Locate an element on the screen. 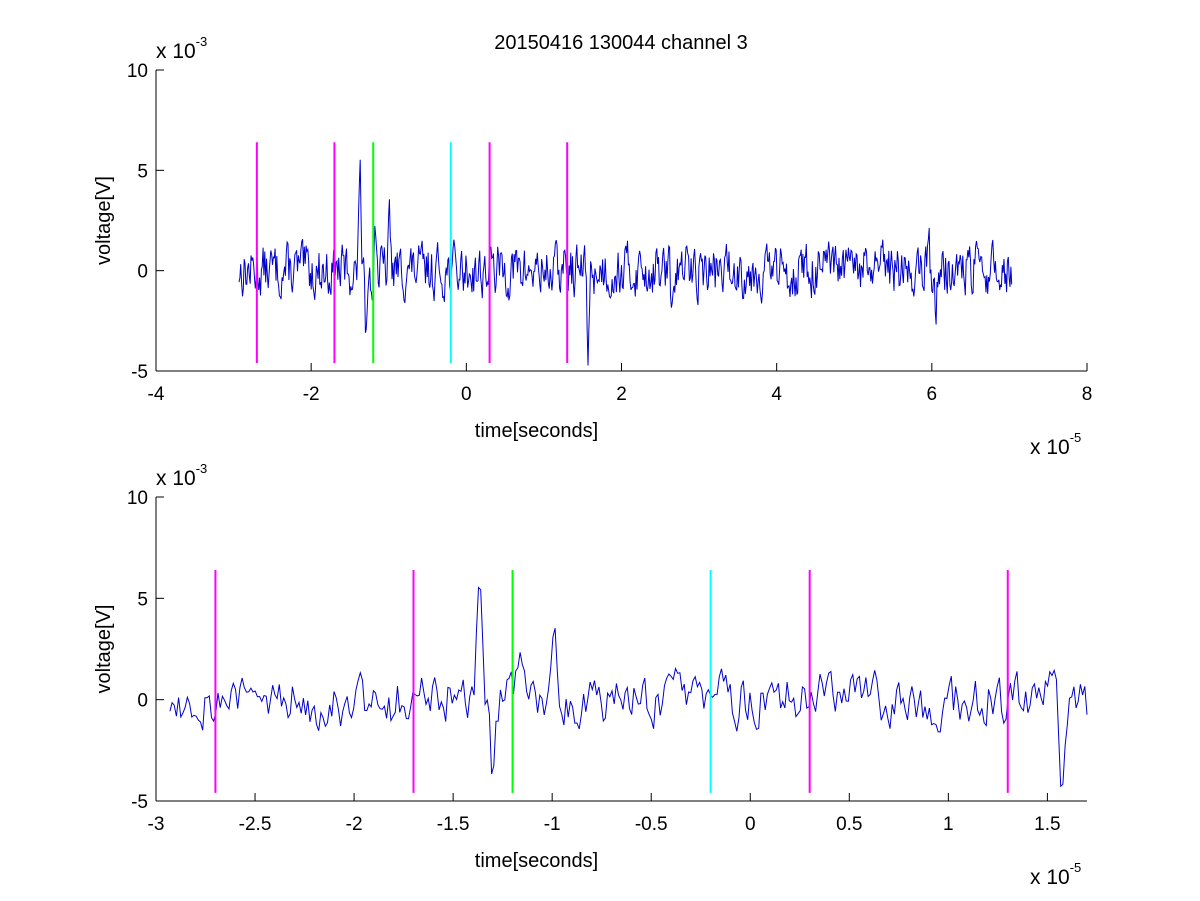 Image resolution: width=1200 pixels, height=901 pixels. x-tick-label: 1.5 is located at coordinates (1047, 824).